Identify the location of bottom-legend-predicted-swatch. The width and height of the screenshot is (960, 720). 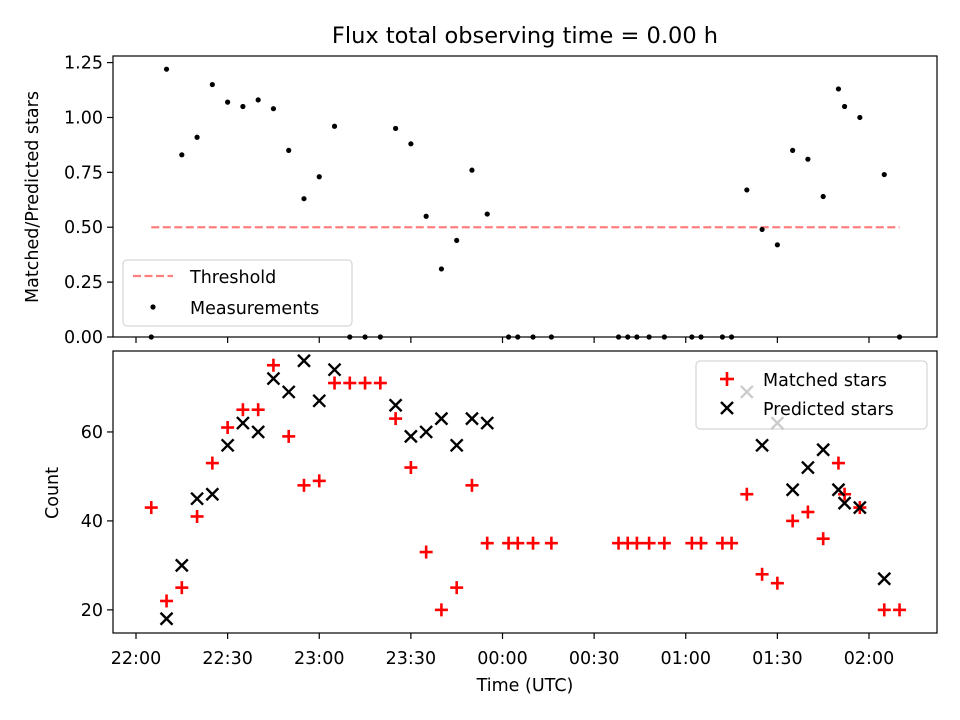
(727, 408).